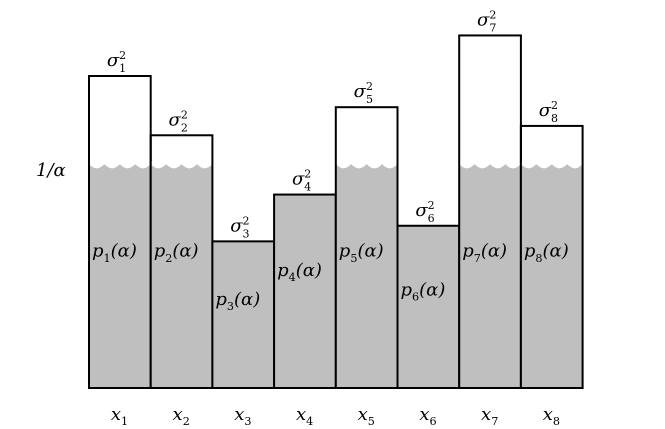 The image size is (665, 429). Describe the element at coordinates (242, 416) in the screenshot. I see `x-label: x3` at that location.